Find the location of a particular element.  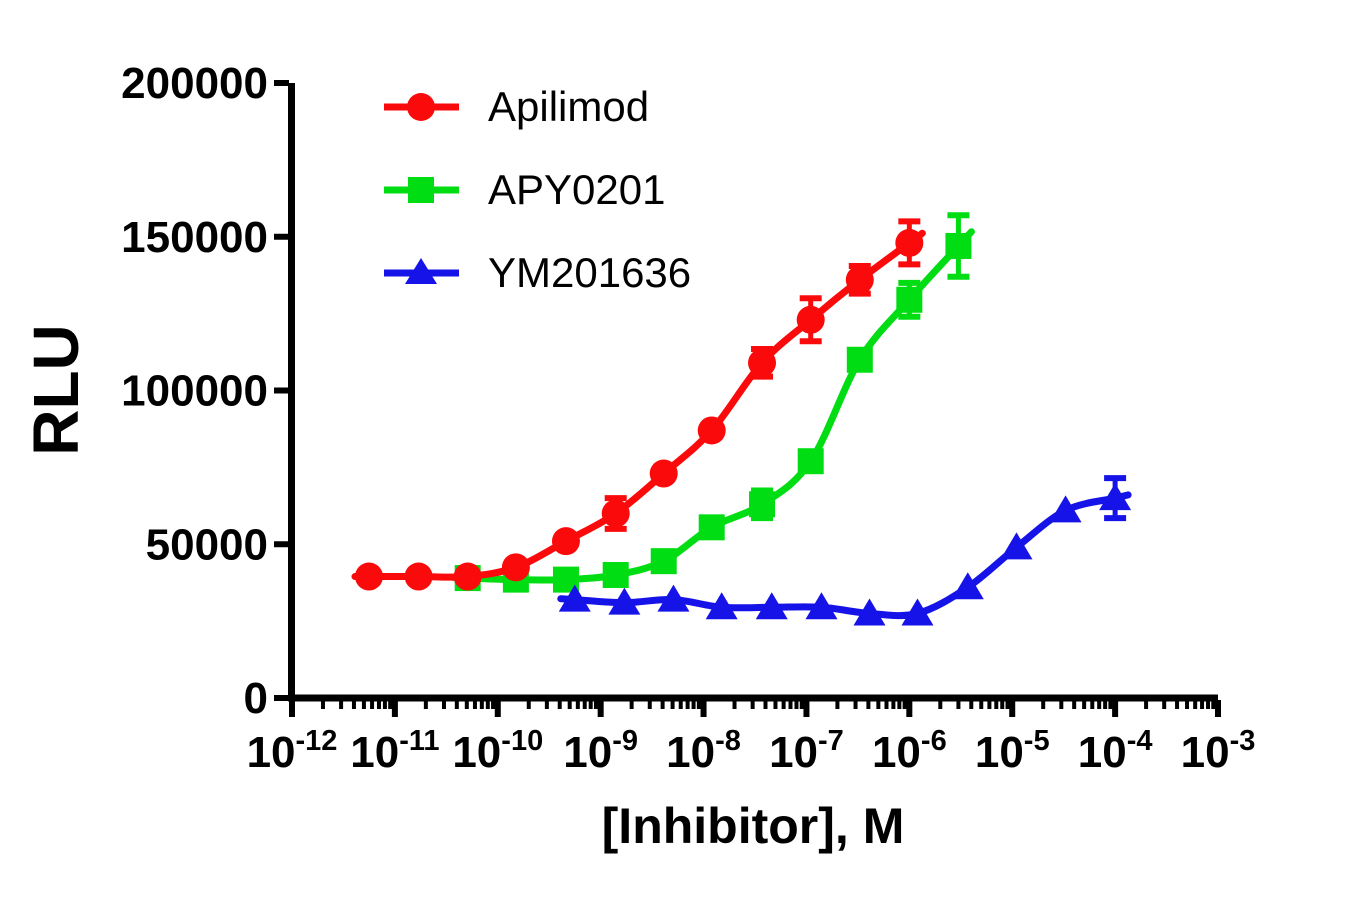

series-ym201636 is located at coordinates (844, 550).